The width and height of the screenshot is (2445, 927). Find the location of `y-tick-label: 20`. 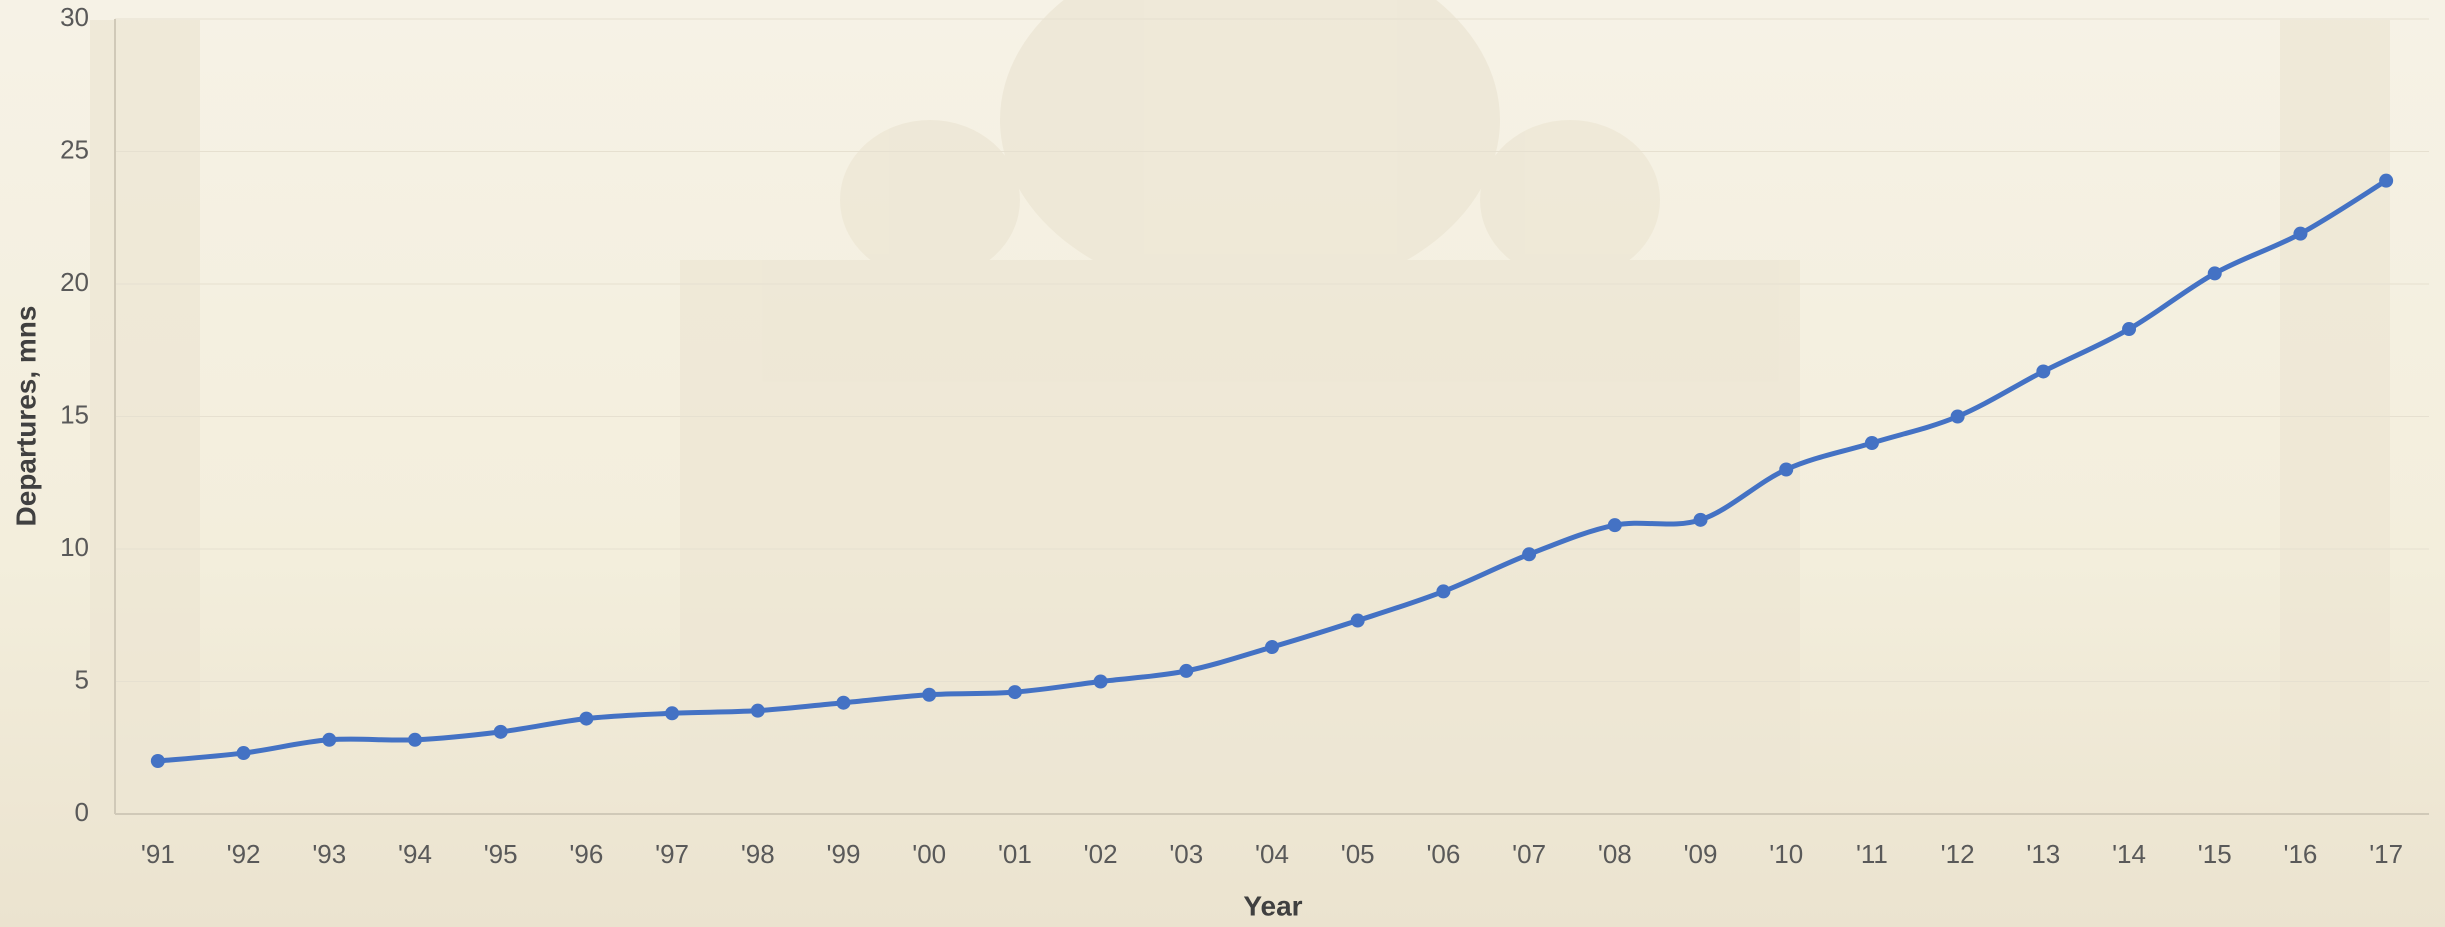

y-tick-label: 20 is located at coordinates (74, 282).